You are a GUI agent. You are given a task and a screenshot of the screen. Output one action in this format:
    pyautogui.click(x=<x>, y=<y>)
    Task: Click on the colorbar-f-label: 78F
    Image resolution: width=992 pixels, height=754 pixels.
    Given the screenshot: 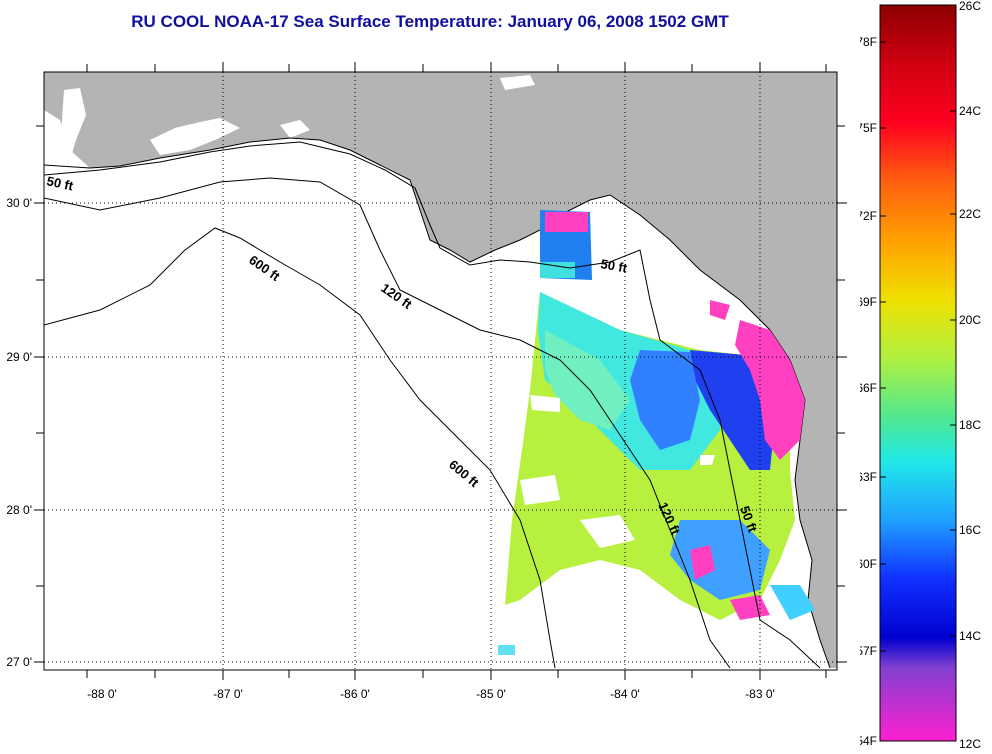 What is the action you would take?
    pyautogui.click(x=868, y=42)
    